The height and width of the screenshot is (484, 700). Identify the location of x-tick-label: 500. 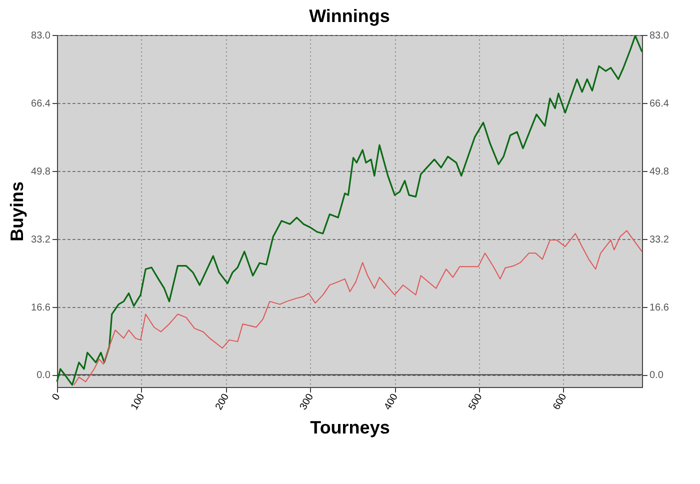
(475, 402).